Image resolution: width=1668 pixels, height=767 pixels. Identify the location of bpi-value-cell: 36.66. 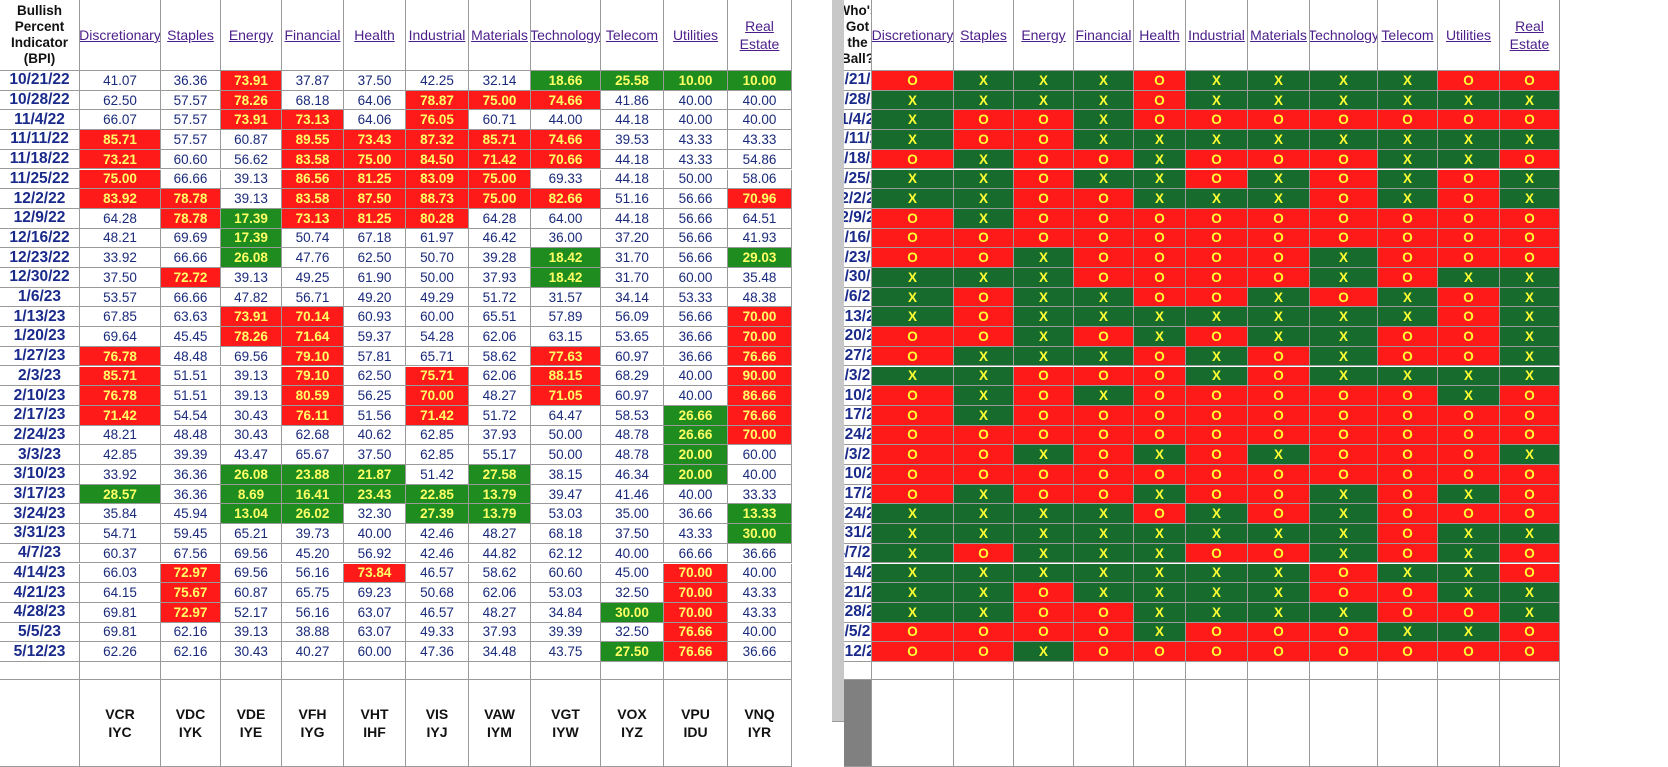
(760, 553).